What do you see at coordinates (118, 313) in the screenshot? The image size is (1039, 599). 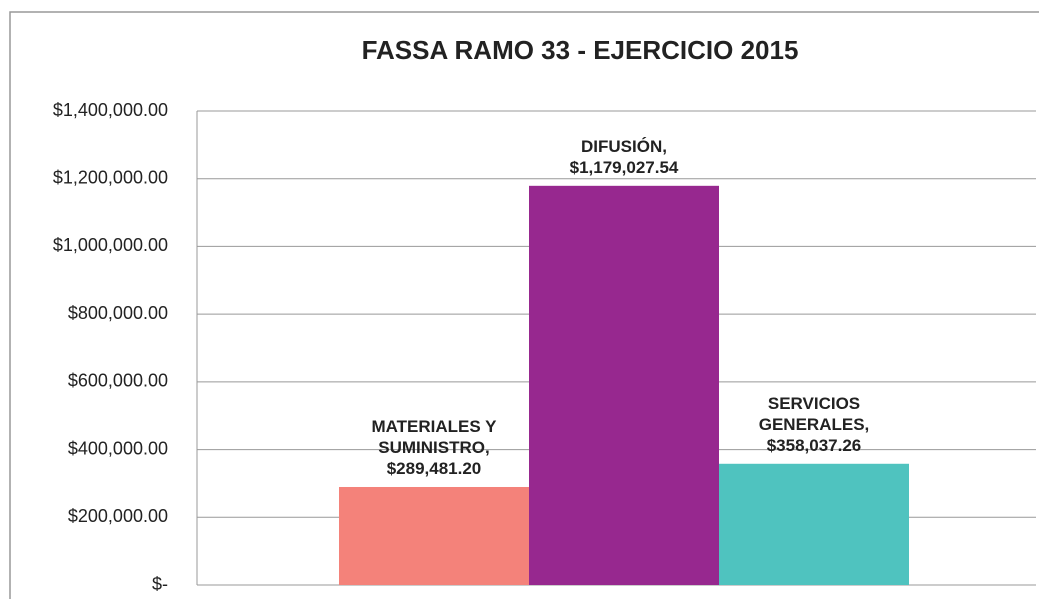 I see `y-tick-label: $800,000.00` at bounding box center [118, 313].